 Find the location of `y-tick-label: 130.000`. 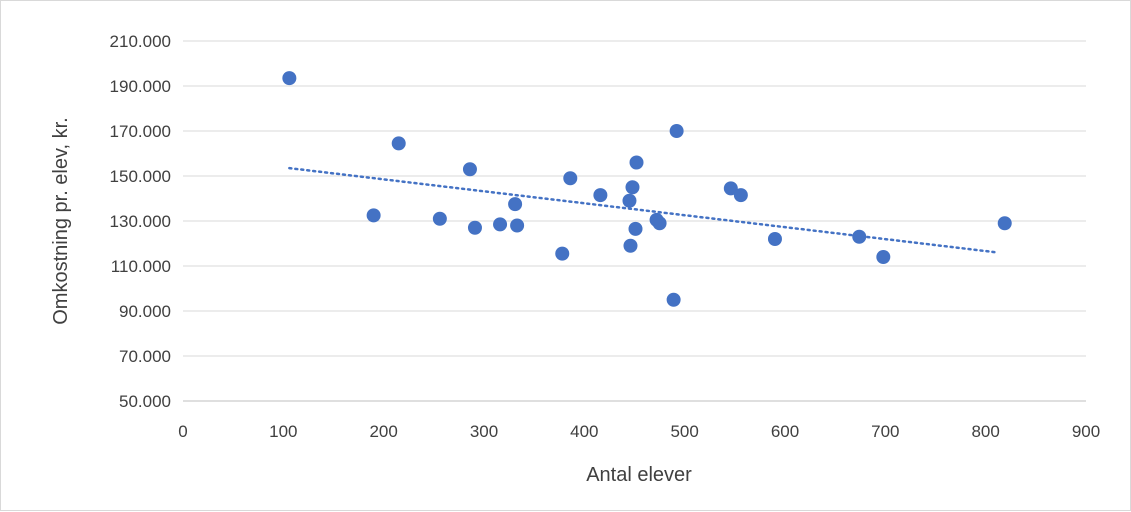

y-tick-label: 130.000 is located at coordinates (140, 221).